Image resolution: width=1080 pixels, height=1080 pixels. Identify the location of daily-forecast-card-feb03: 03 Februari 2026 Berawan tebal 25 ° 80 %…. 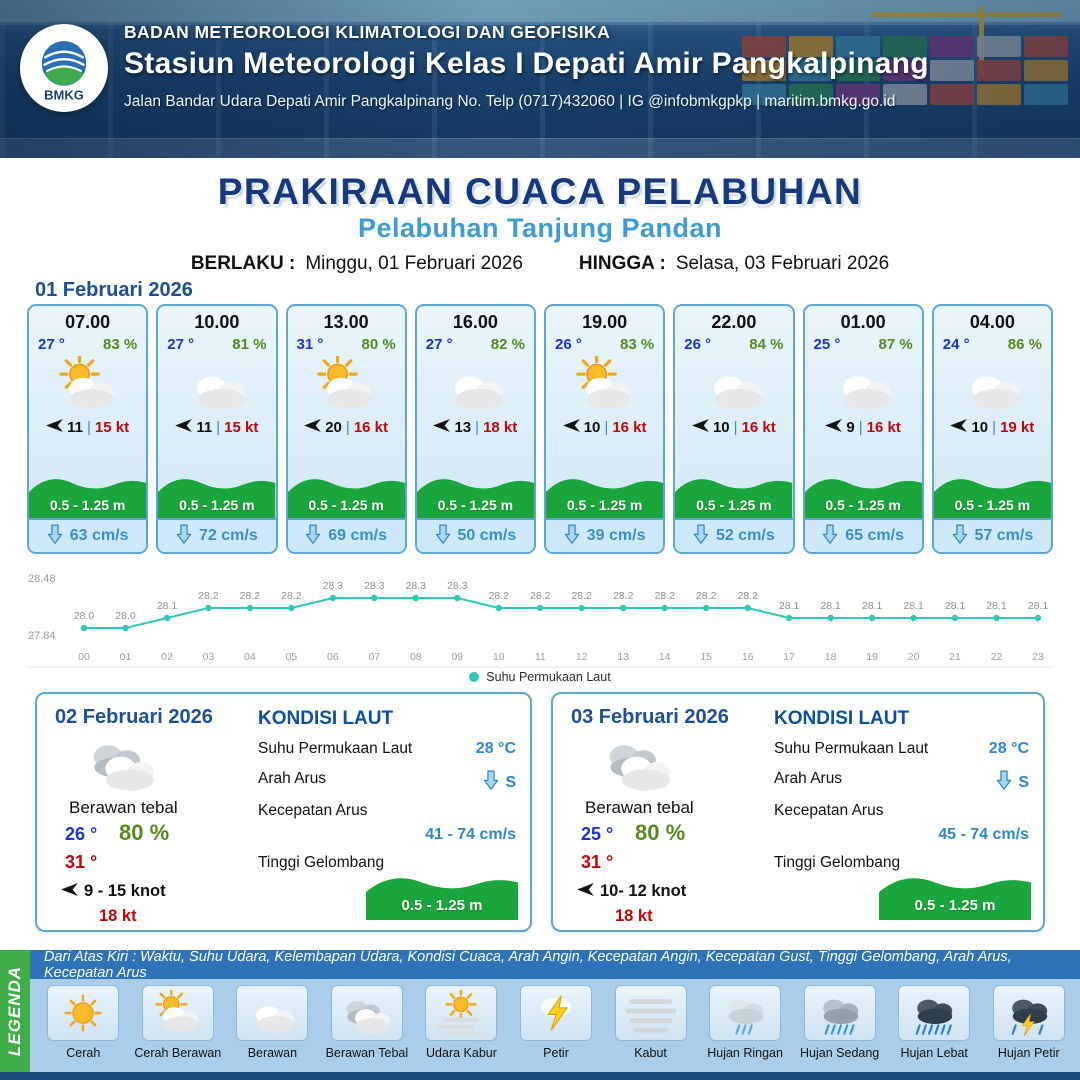
(798, 812).